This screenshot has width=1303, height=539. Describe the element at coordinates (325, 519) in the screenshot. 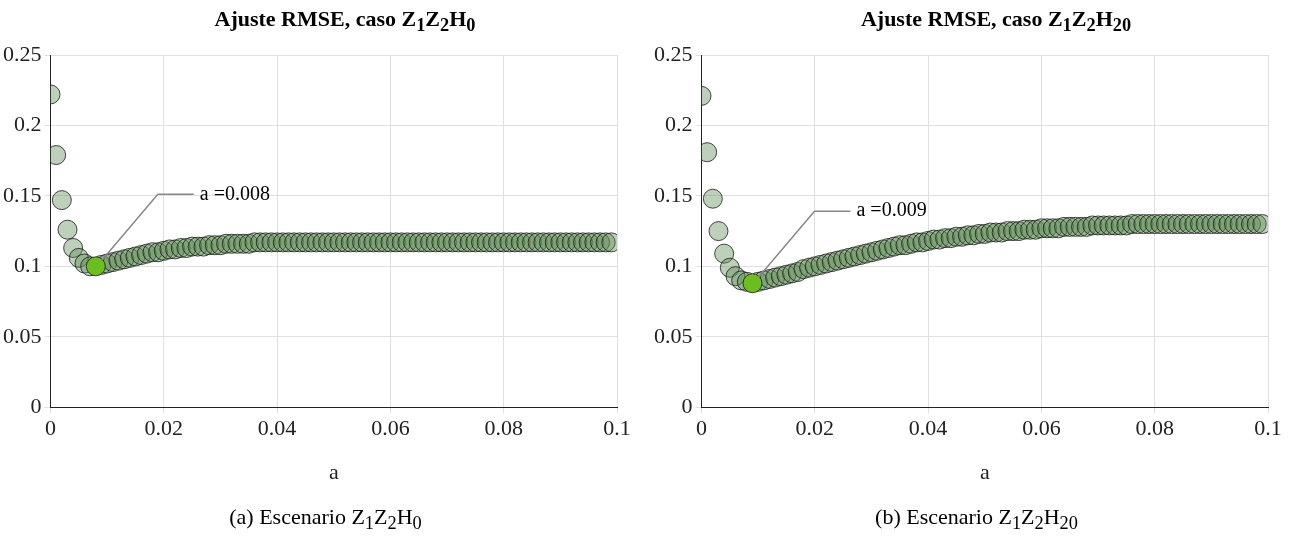

I see `text: (a) Escenario Z$_{1}$Z$_{2}$H$_{0}$` at that location.